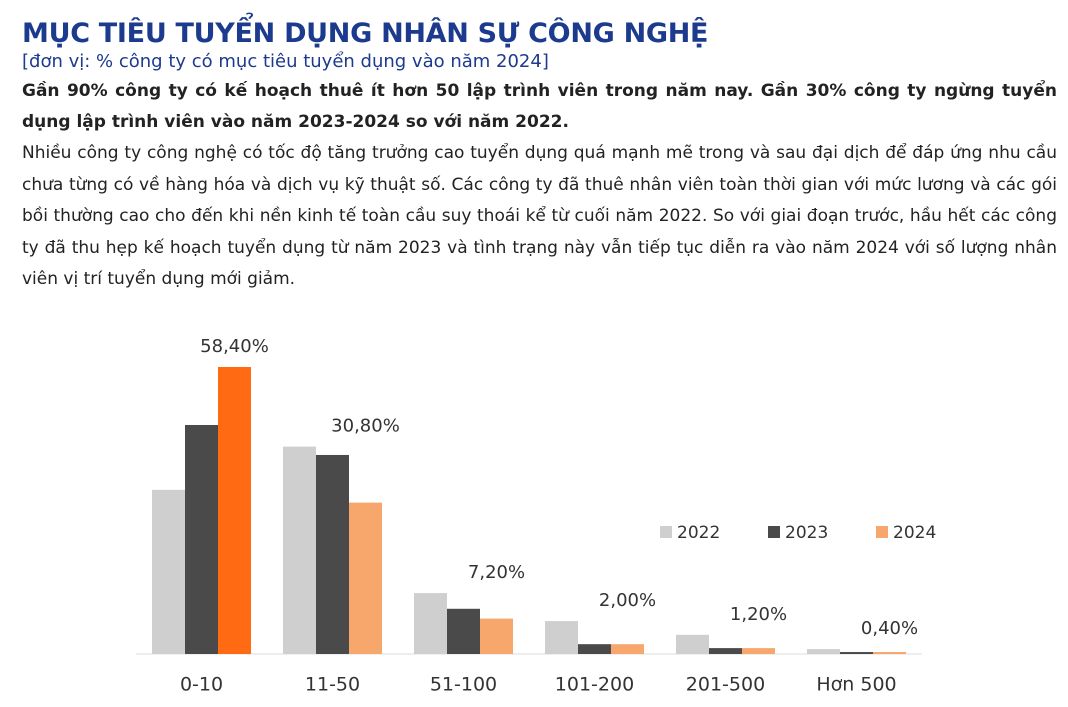 The height and width of the screenshot is (707, 1068). What do you see at coordinates (234, 346) in the screenshot?
I see `data-label: 58,40%` at bounding box center [234, 346].